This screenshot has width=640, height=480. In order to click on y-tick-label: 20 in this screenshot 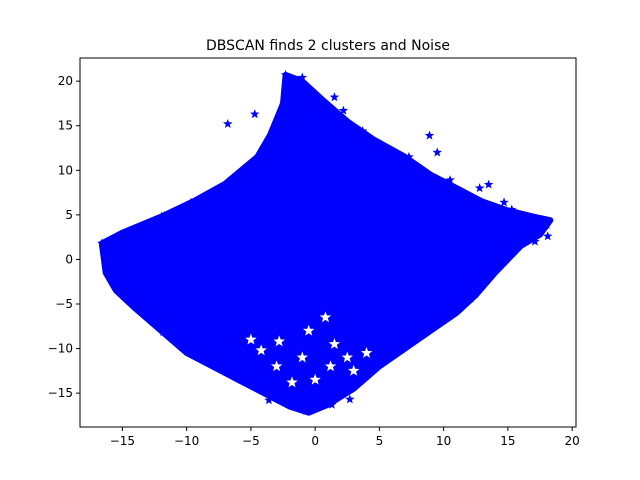, I will do `click(65, 81)`.